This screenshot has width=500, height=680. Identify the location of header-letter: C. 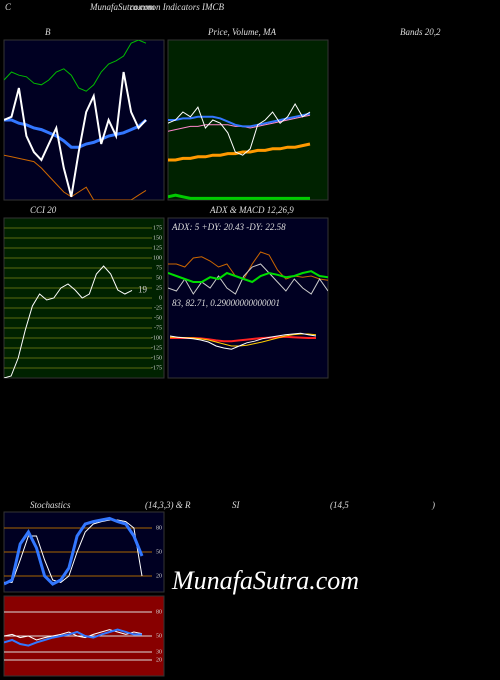
(8, 7).